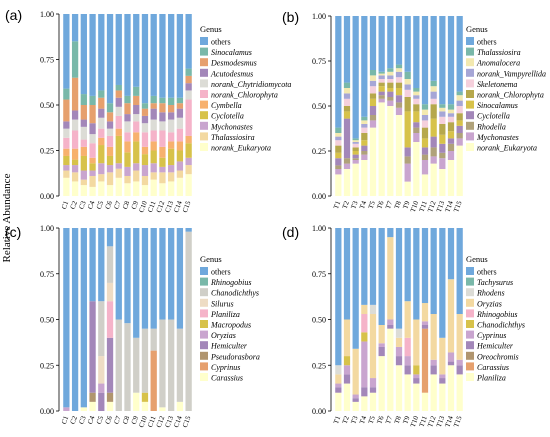 The image size is (550, 437). Describe the element at coordinates (496, 314) in the screenshot. I see `legend-label: Rhinogobius` at that location.